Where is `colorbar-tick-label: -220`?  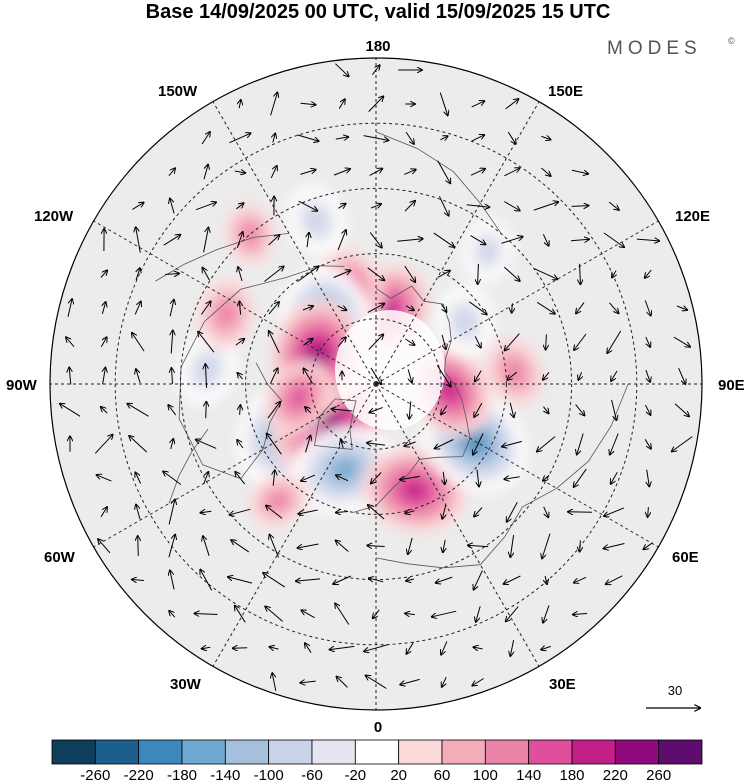
colorbar-tick-label: -220 is located at coordinates (139, 775).